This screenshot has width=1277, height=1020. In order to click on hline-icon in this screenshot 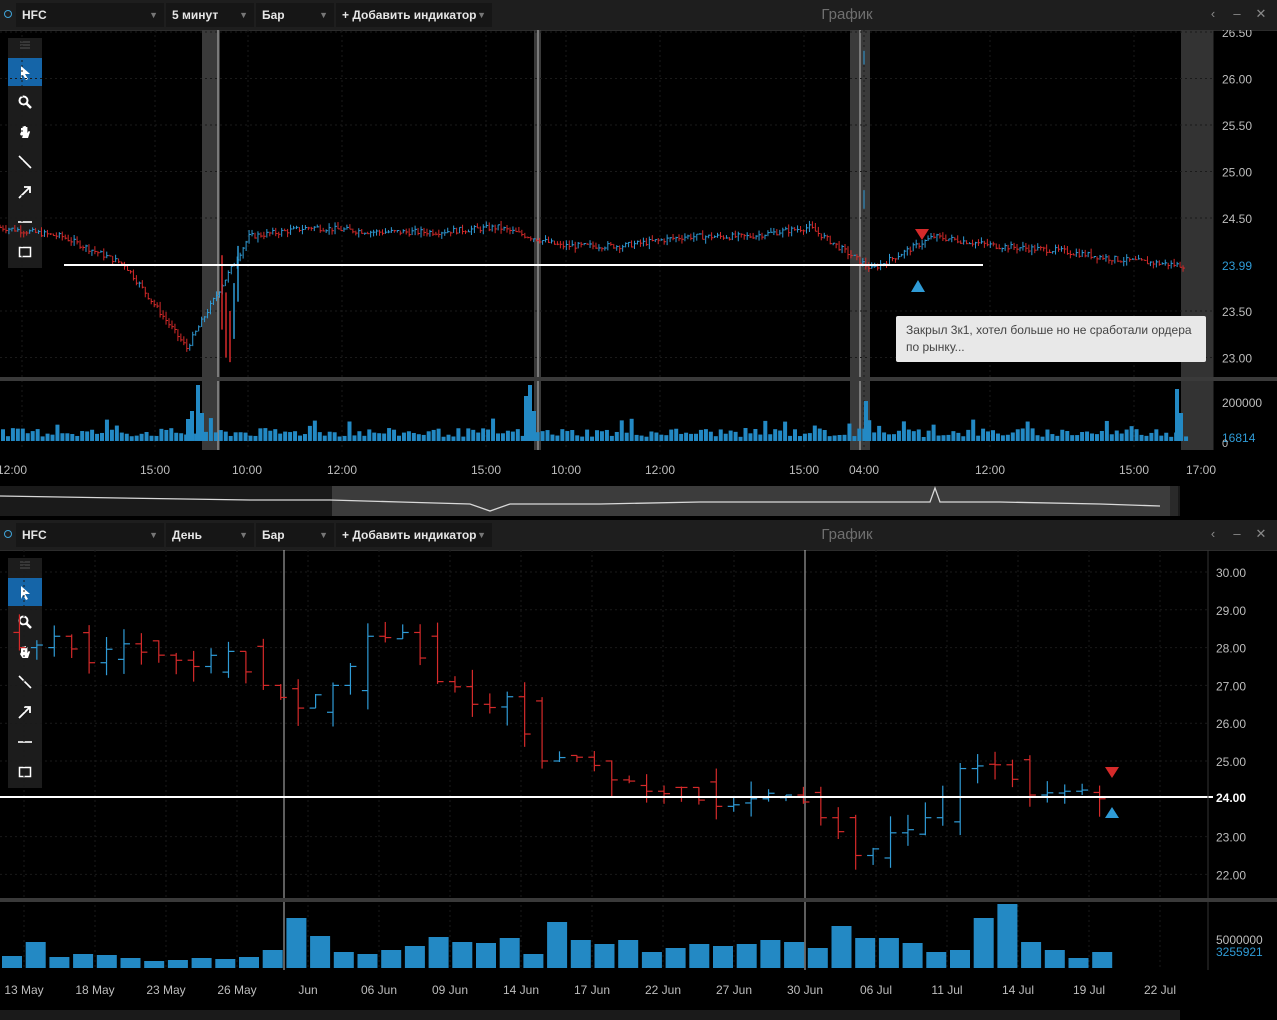, I will do `click(25, 222)`.